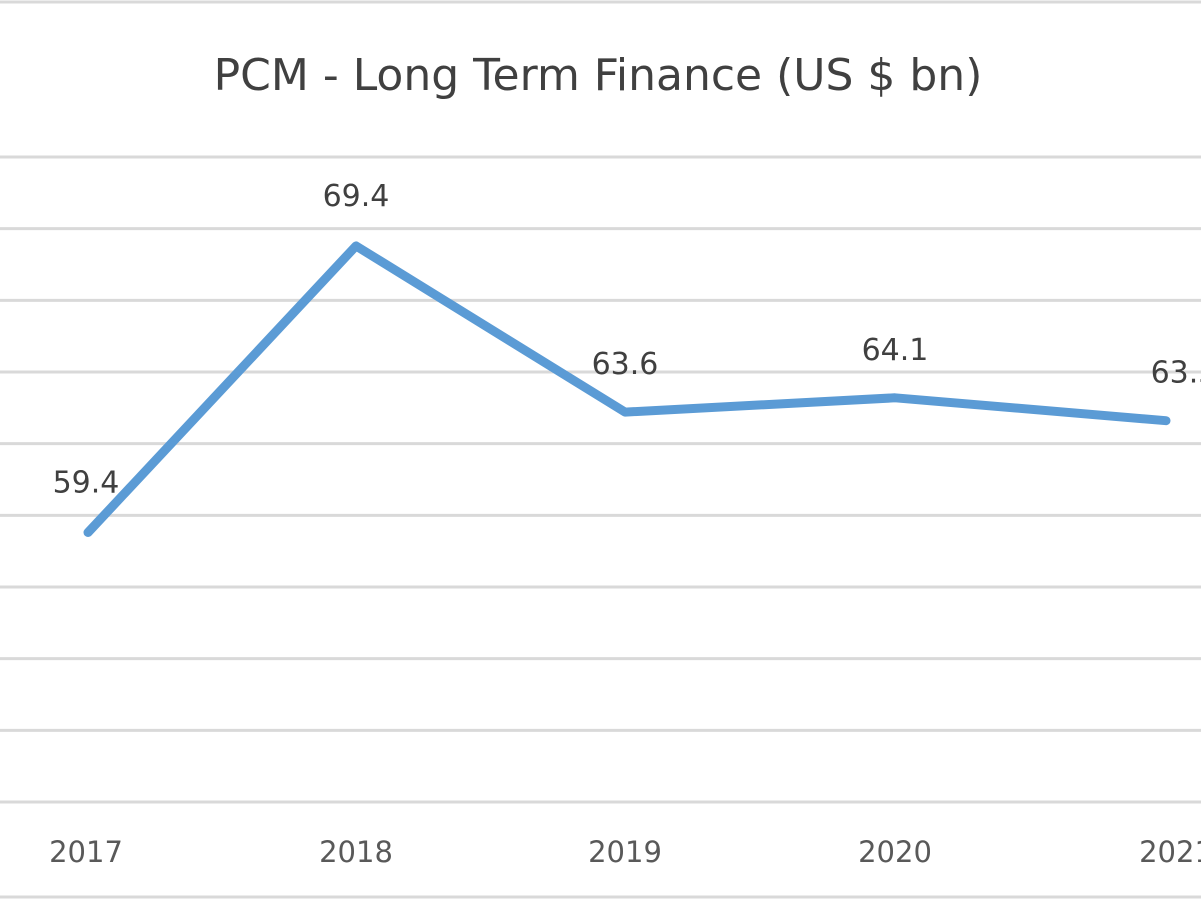 Image resolution: width=1201 pixels, height=900 pixels. I want to click on x-axis-tick-labels: 2017 2018 2019 2020 2021, so click(625, 852).